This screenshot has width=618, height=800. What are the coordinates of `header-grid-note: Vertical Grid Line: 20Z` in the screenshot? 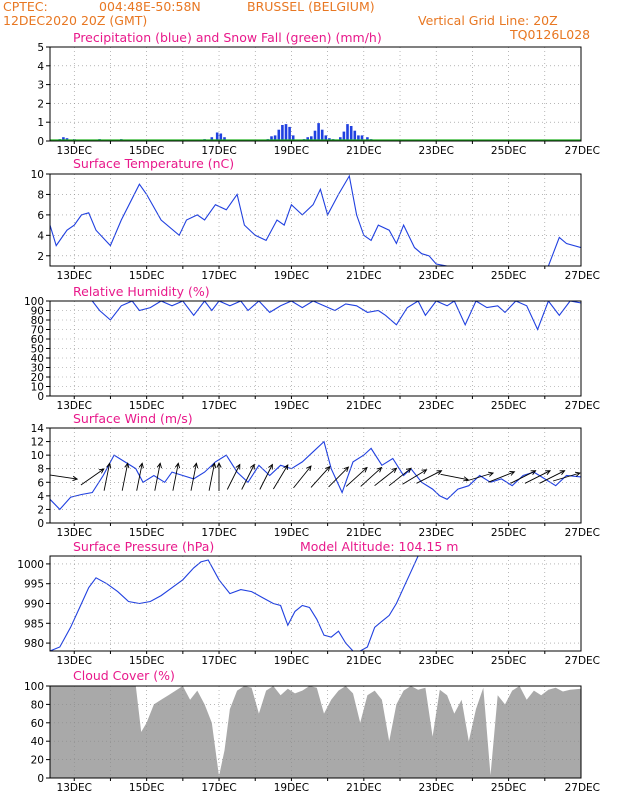 It's located at (488, 20).